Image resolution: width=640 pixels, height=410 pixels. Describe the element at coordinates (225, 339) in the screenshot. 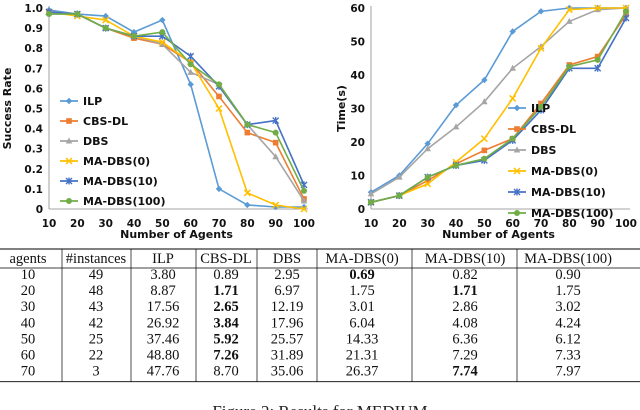

I see `table-cell: 5.92` at that location.